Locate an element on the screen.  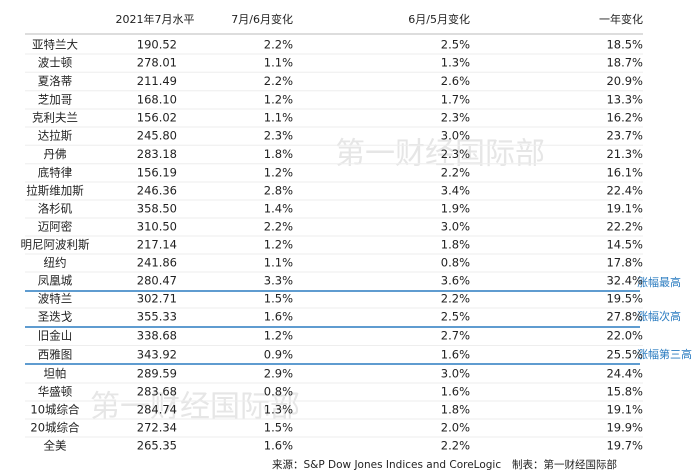
cell: 310.50 is located at coordinates (157, 227).